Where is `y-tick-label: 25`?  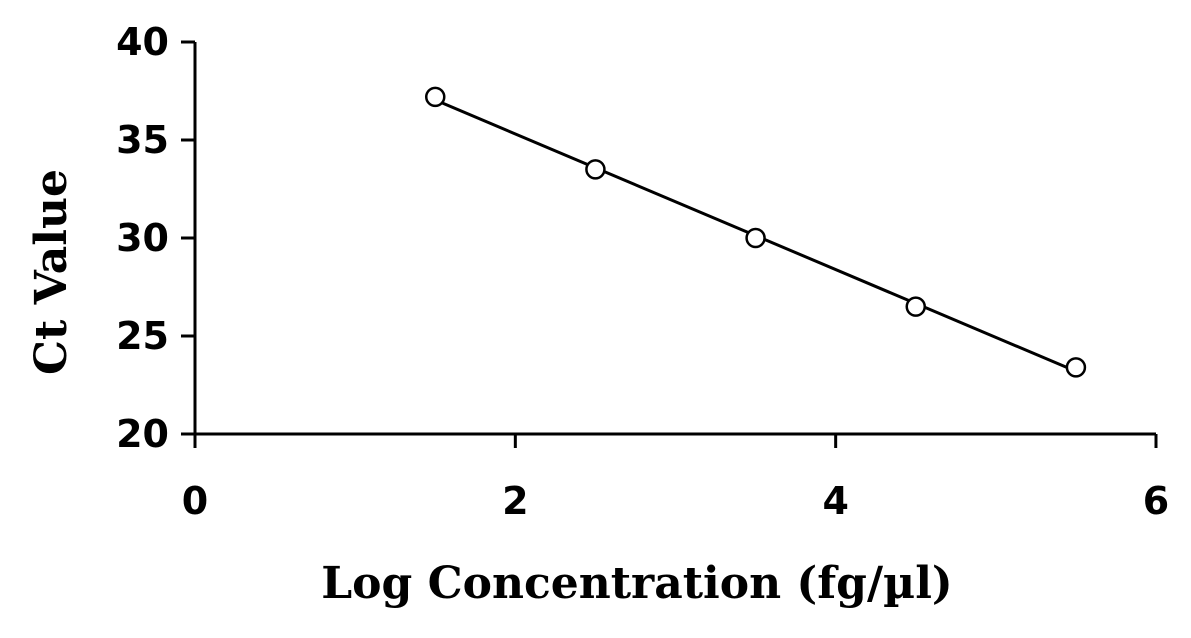
y-tick-label: 25 is located at coordinates (142, 336).